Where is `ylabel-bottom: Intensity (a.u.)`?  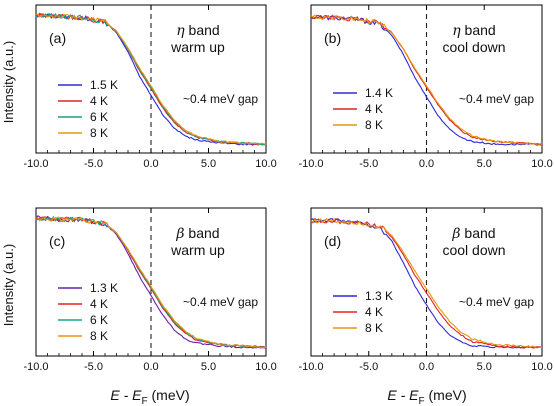
ylabel-bottom: Intensity (a.u.) is located at coordinates (8, 285).